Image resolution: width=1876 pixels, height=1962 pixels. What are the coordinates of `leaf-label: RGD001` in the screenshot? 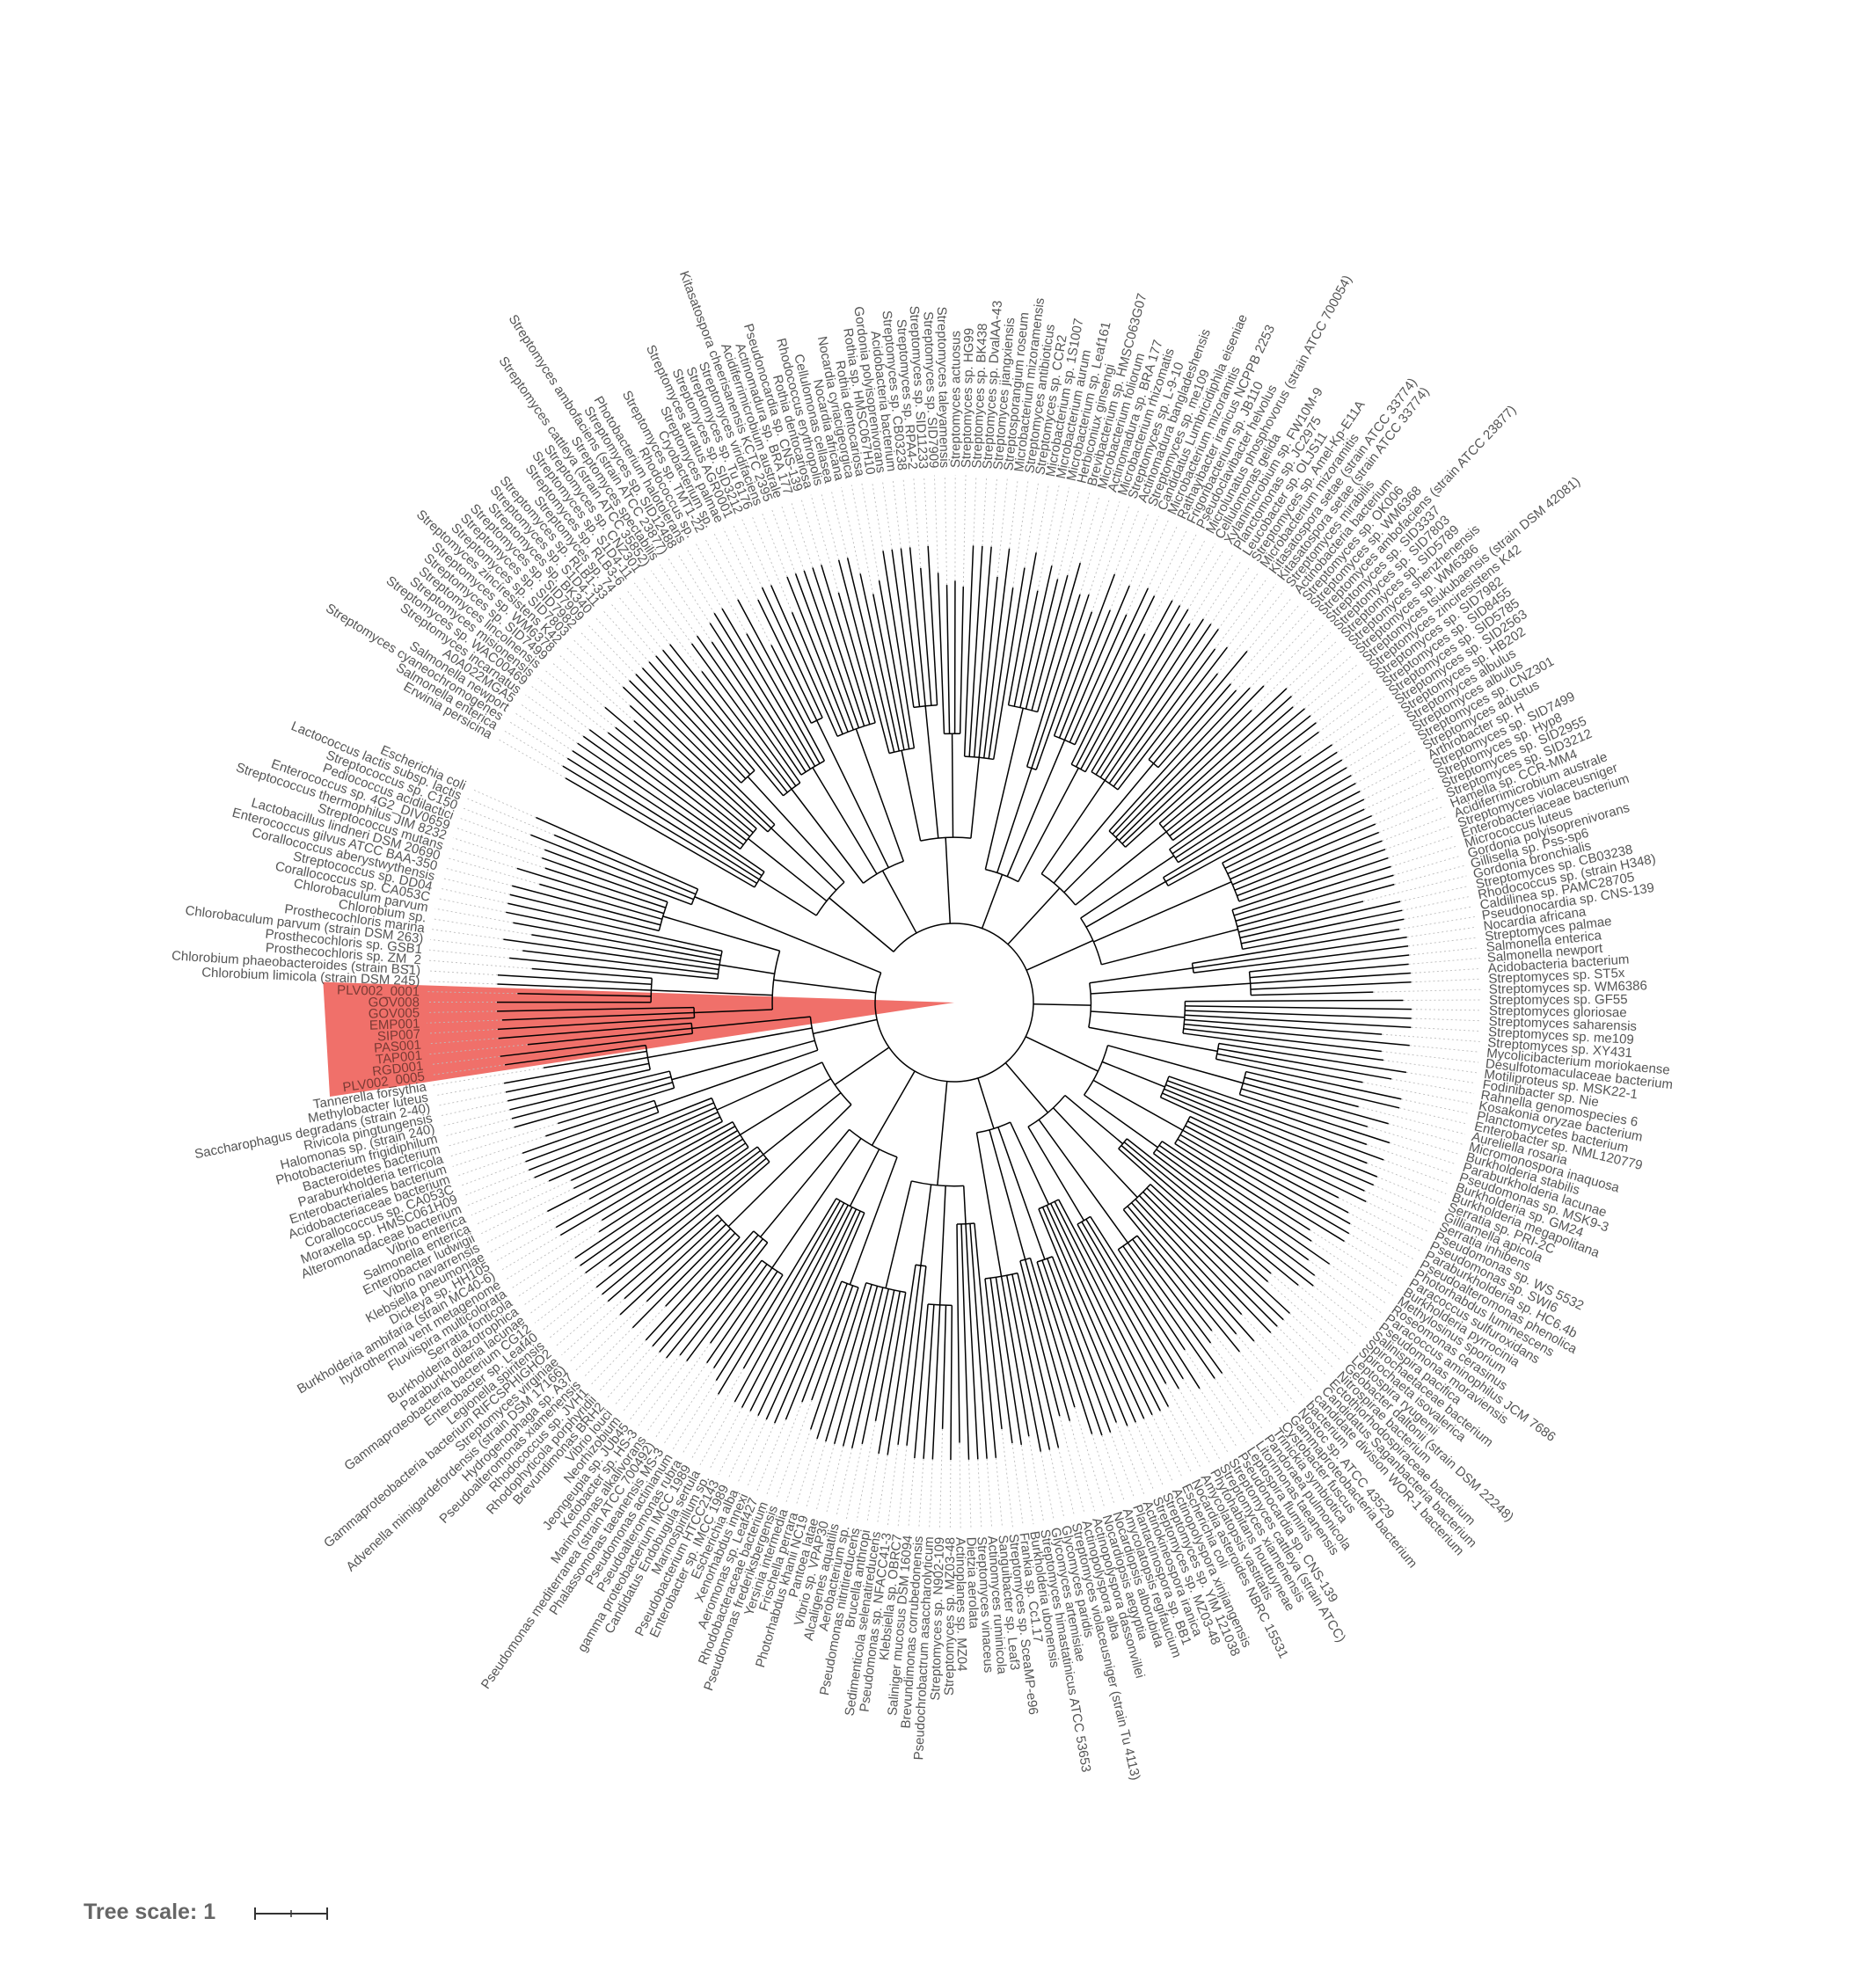 It's located at (397, 1069).